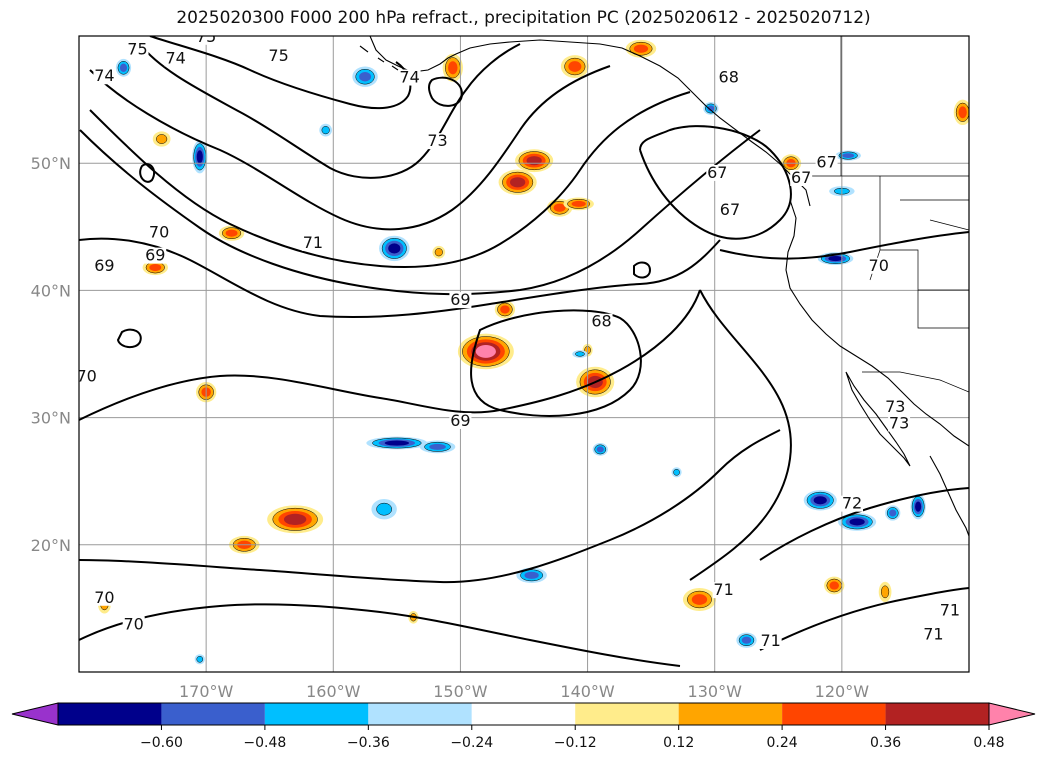  Describe the element at coordinates (161, 743) in the screenshot. I see `colorbar-tick-label-0: −0.60` at that location.